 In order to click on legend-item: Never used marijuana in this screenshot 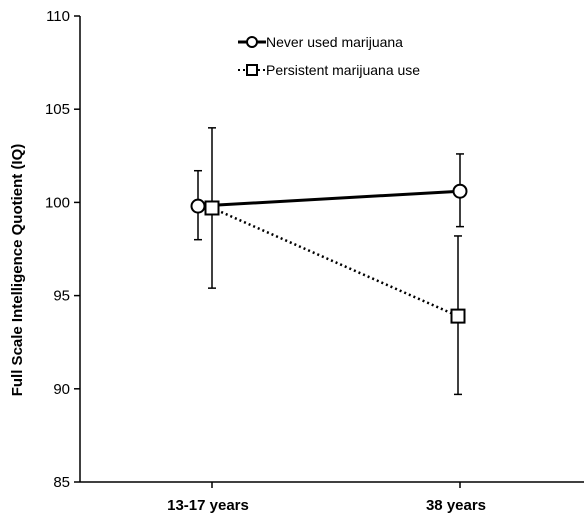, I will do `click(320, 42)`.